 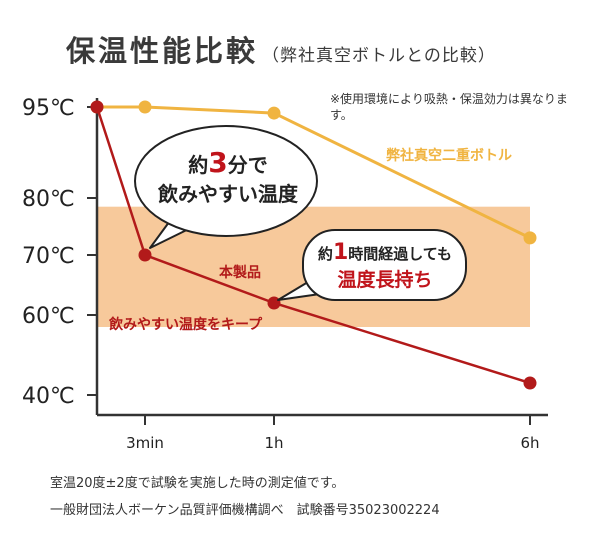 What do you see at coordinates (217, 162) in the screenshot?
I see `callout-1-part: 3` at bounding box center [217, 162].